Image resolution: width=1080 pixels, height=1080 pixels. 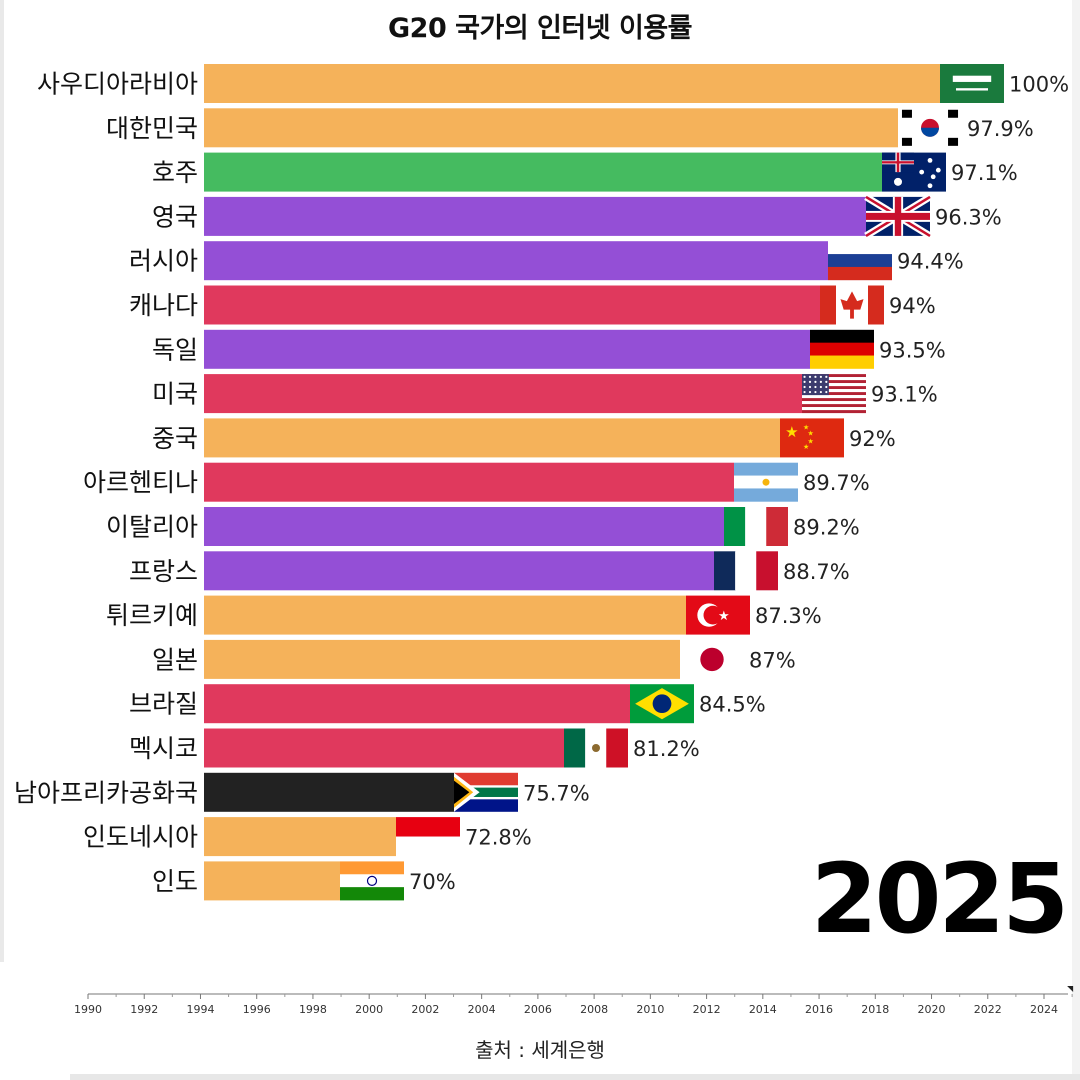 I want to click on value-label: 87%, so click(x=772, y=660).